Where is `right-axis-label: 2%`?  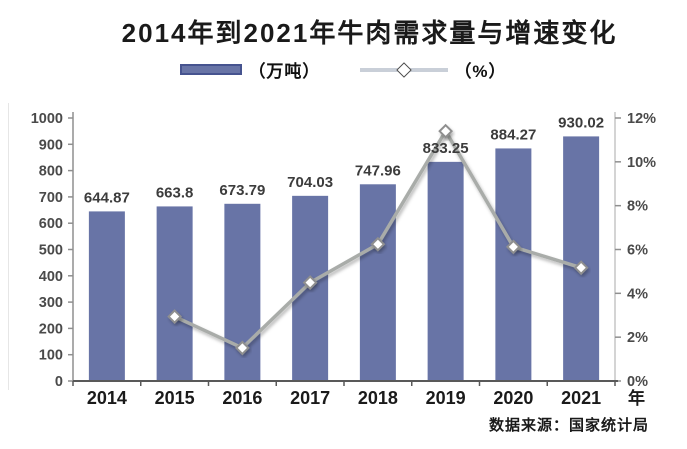 right-axis-label: 2% is located at coordinates (637, 338).